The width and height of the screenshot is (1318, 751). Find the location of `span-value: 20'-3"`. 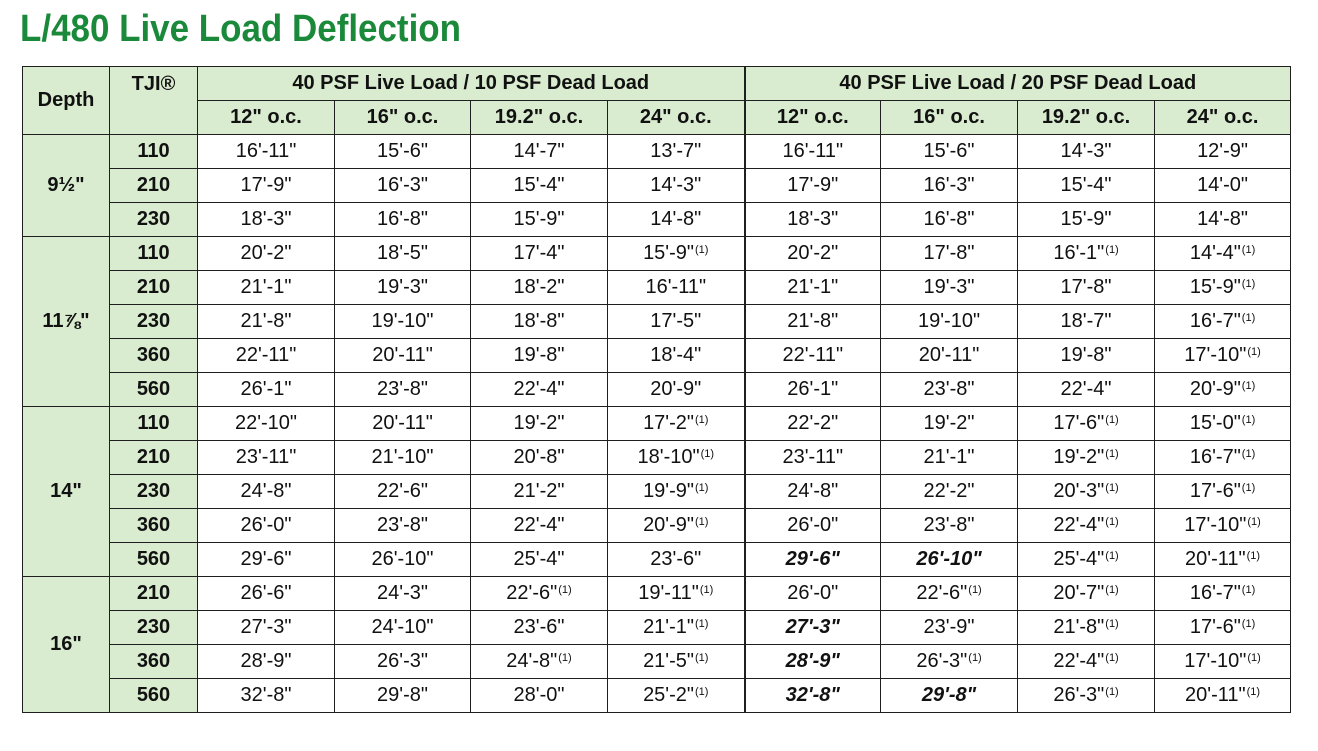

span-value: 20'-3" is located at coordinates (1079, 491).